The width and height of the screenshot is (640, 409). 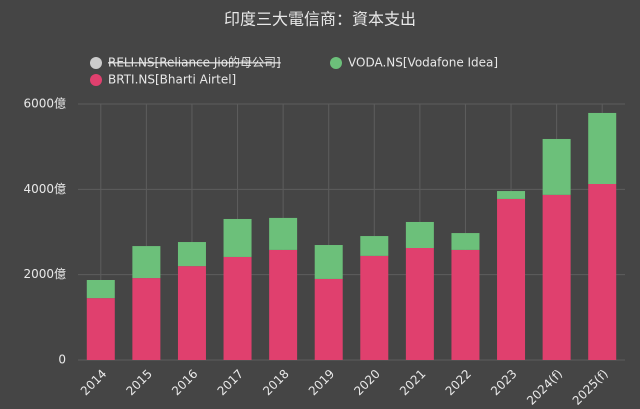 I want to click on chart-title: 印度三大電信商：資本支出, so click(x=320, y=19).